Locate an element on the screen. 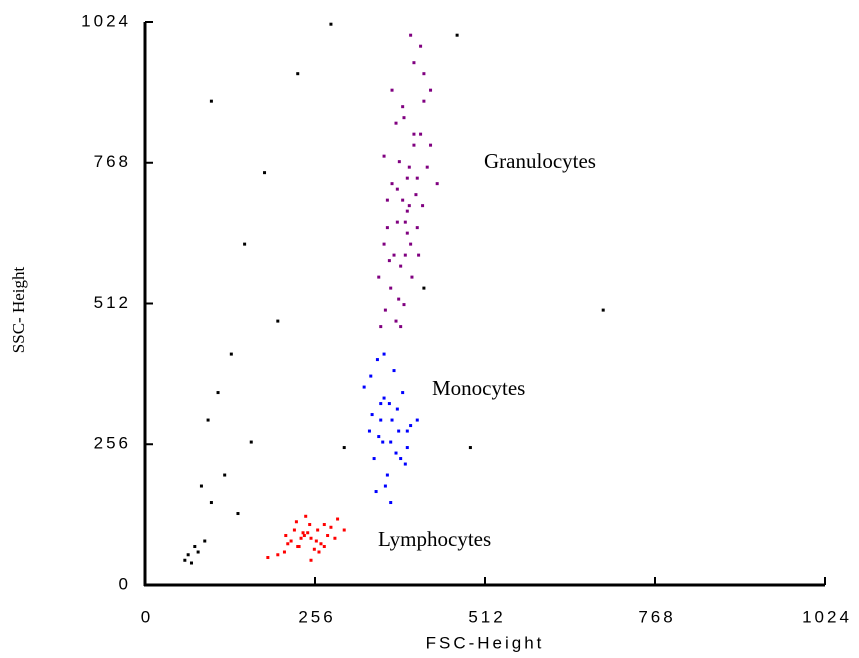 The image size is (859, 658). x-axis-label: FSC-Height is located at coordinates (485, 642).